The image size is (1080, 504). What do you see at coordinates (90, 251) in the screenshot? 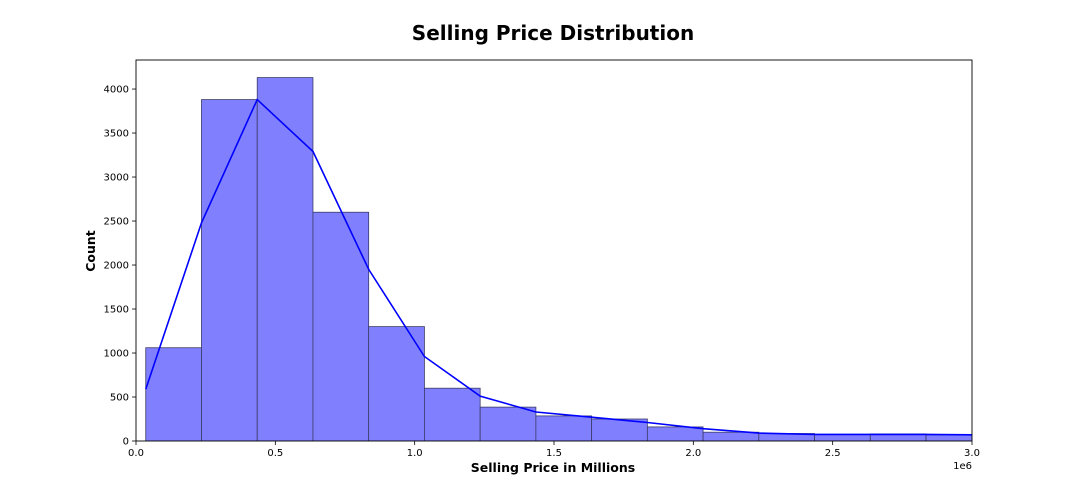
I see `y-axis-label: Count` at bounding box center [90, 251].